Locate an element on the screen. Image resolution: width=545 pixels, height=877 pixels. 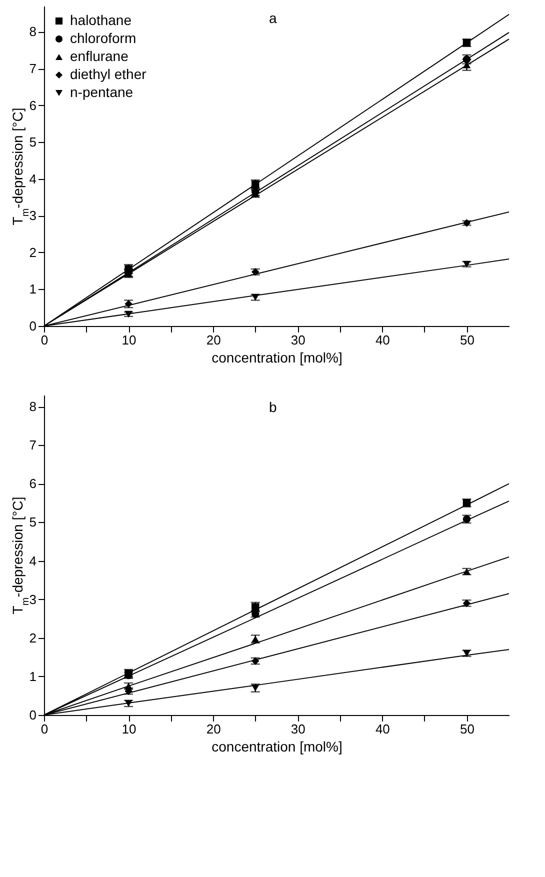
legend-label: enflurane is located at coordinates (99, 56).